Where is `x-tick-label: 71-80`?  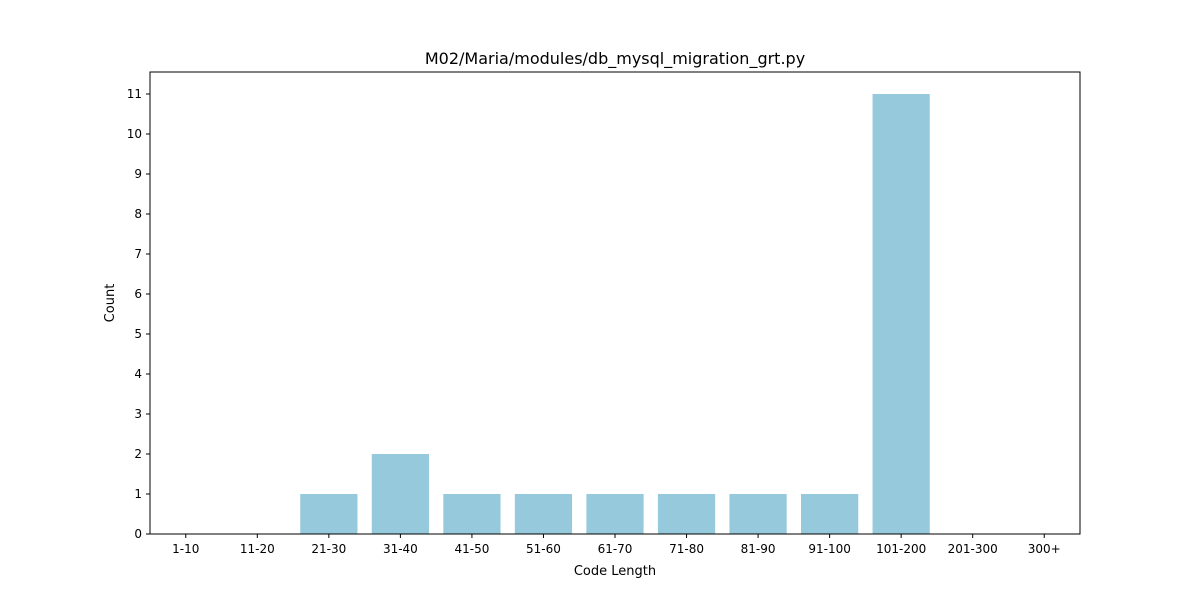 x-tick-label: 71-80 is located at coordinates (686, 549).